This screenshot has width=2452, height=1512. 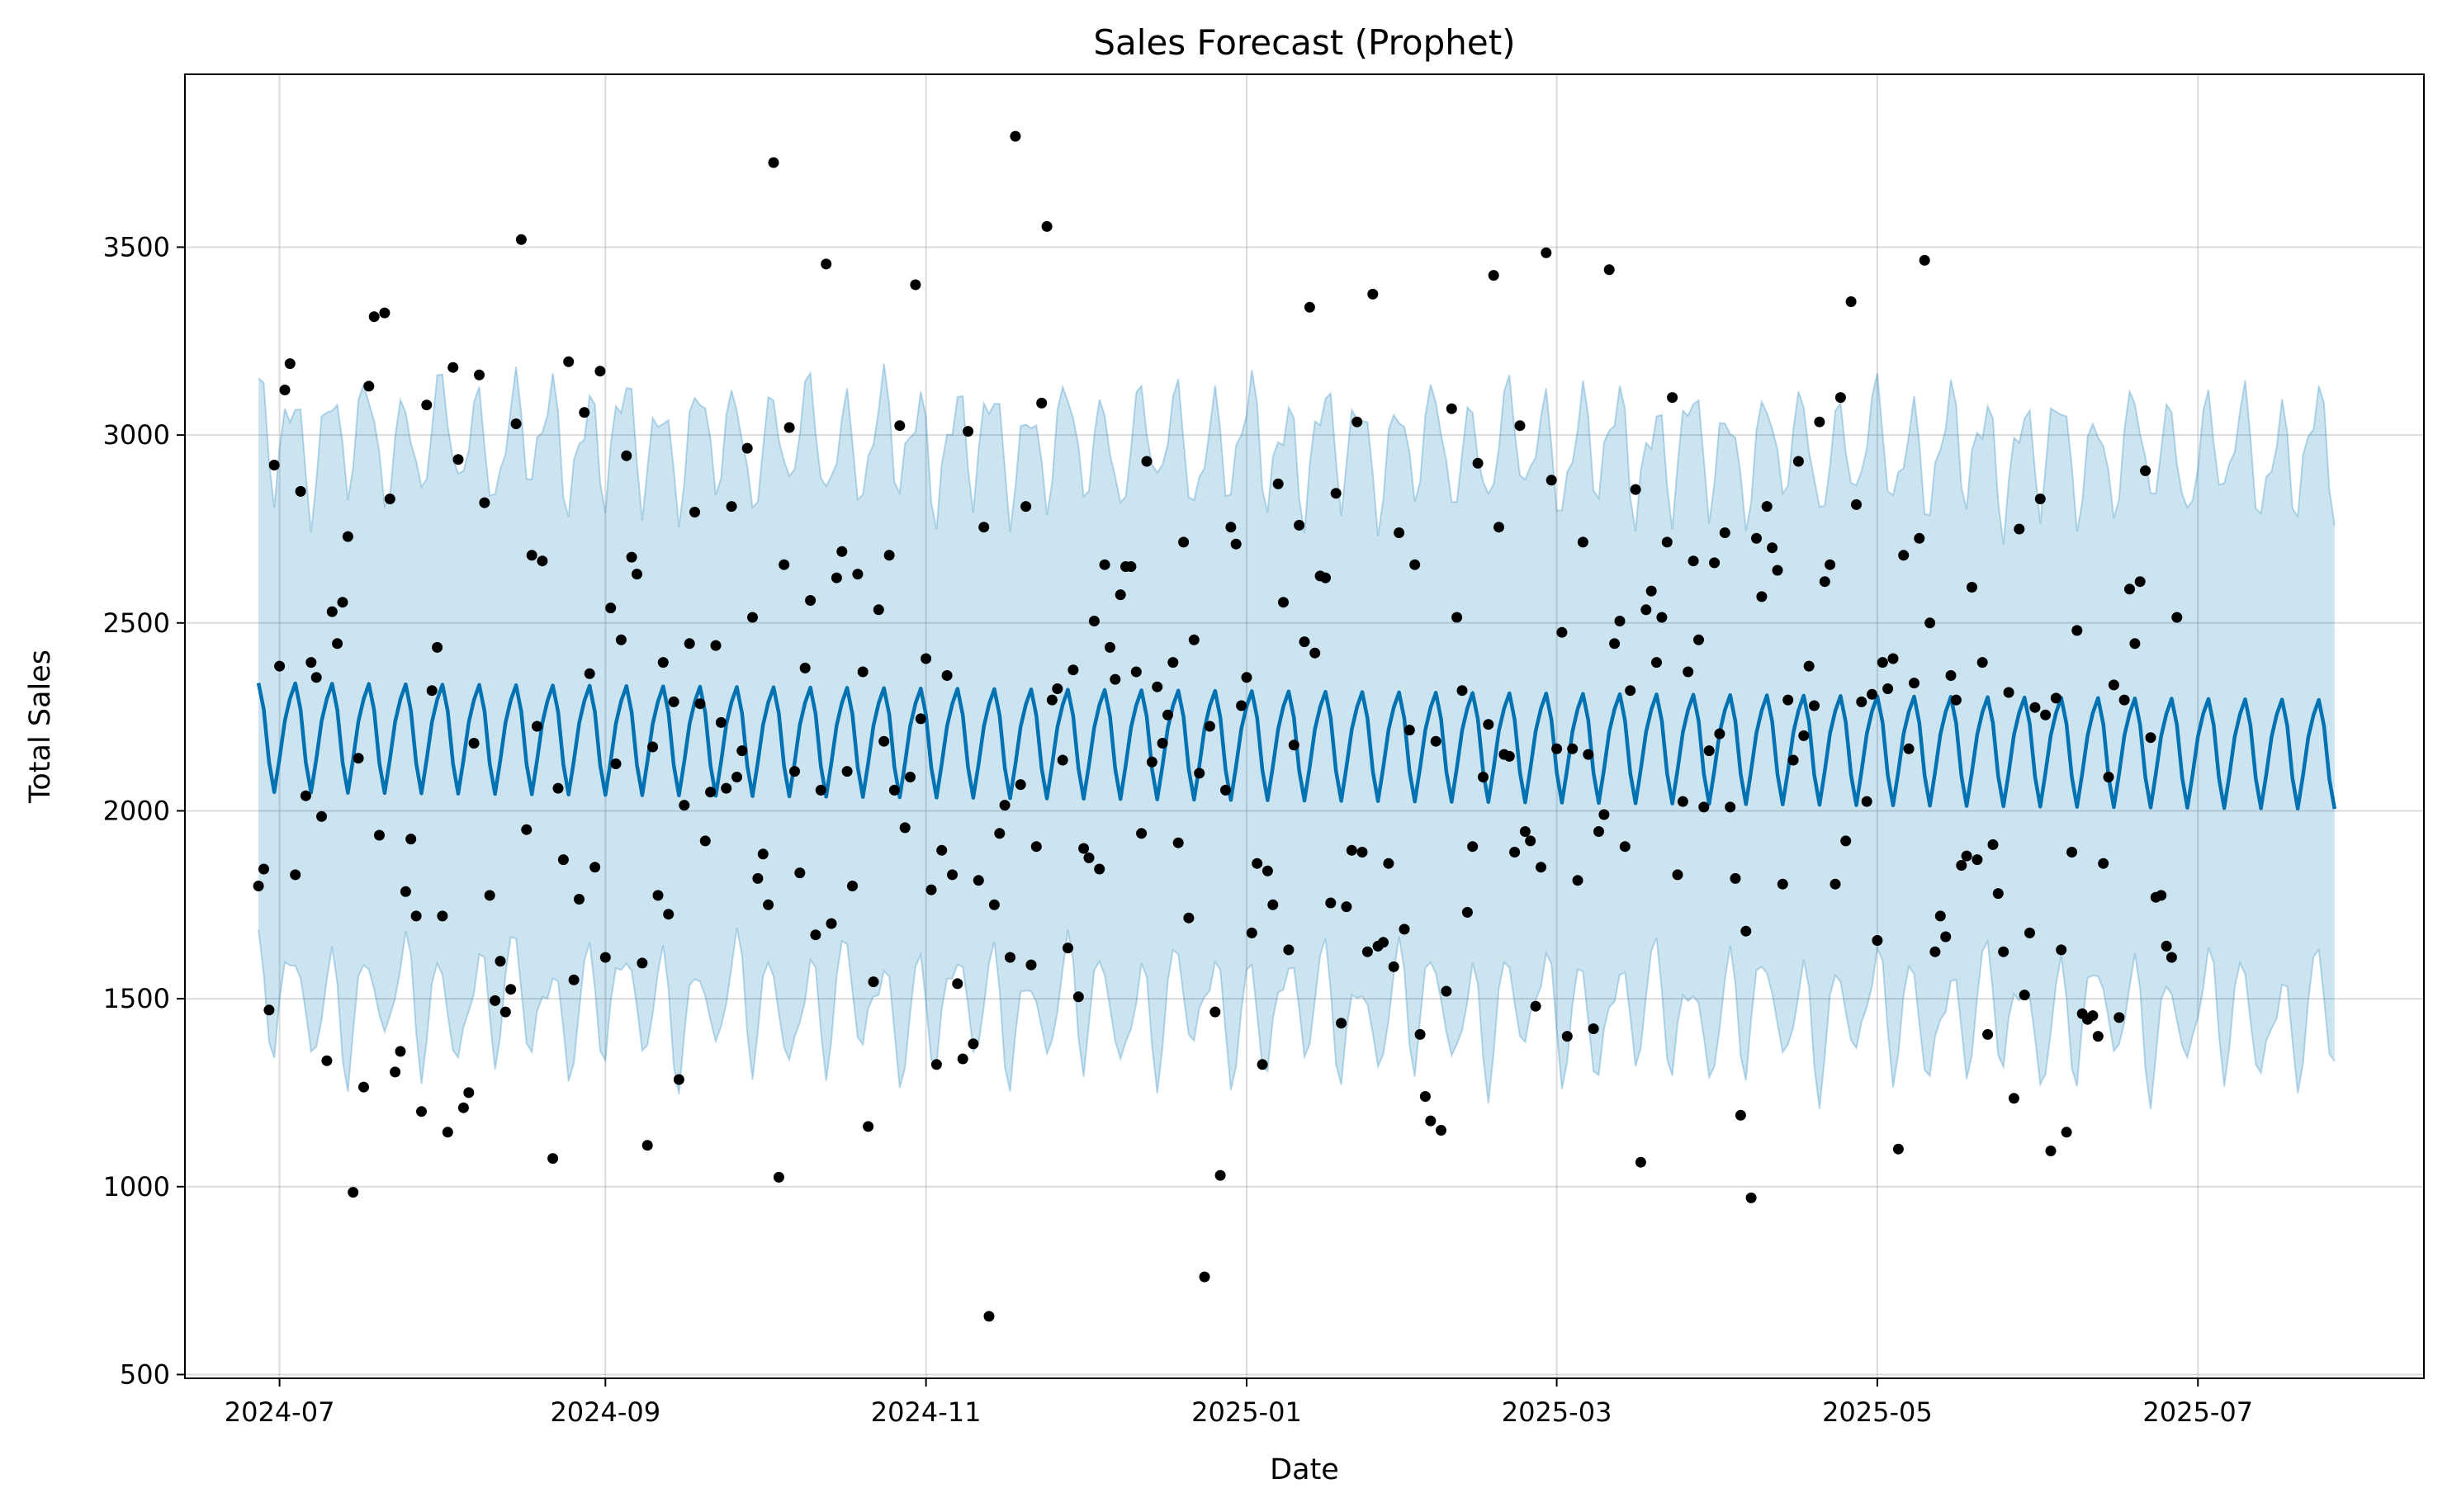 I want to click on x-tick-label: 2024-09, so click(x=605, y=1412).